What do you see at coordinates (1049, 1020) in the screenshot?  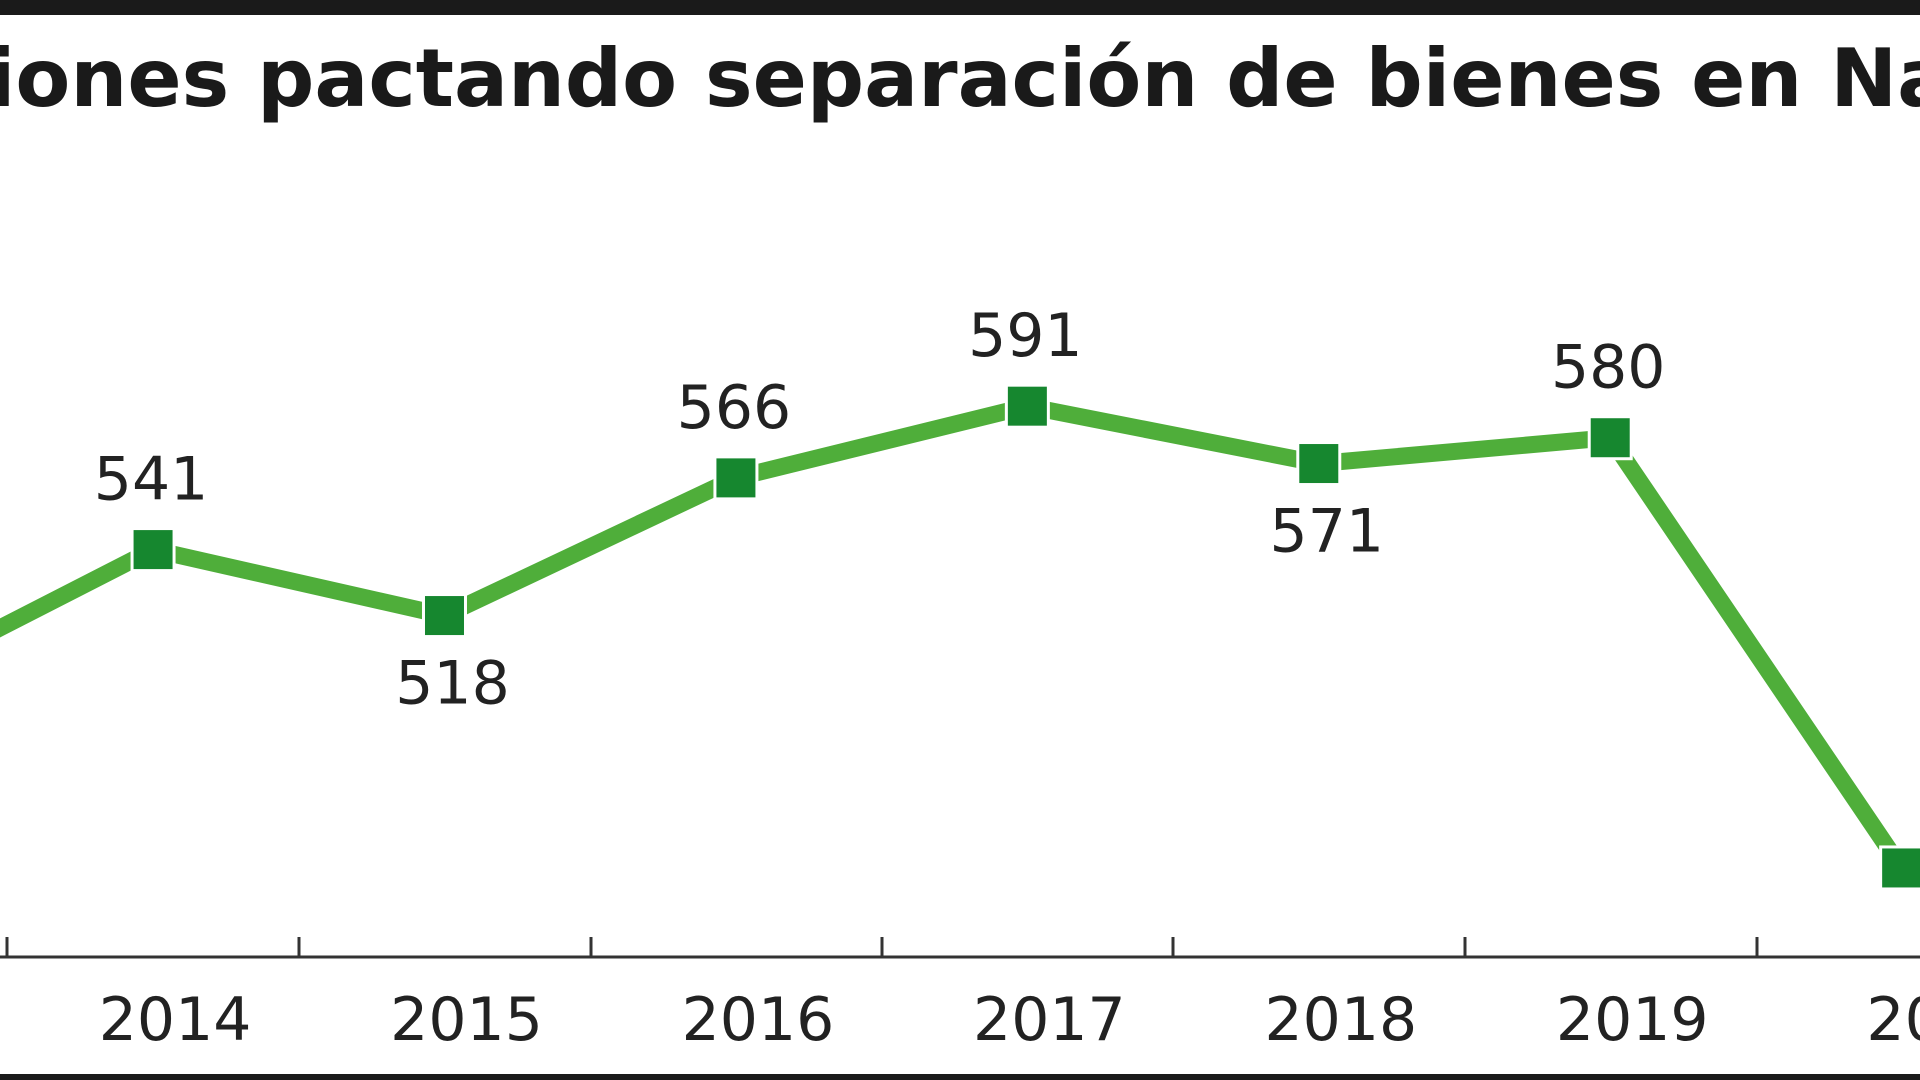 I see `x-tick-label: 2017` at bounding box center [1049, 1020].